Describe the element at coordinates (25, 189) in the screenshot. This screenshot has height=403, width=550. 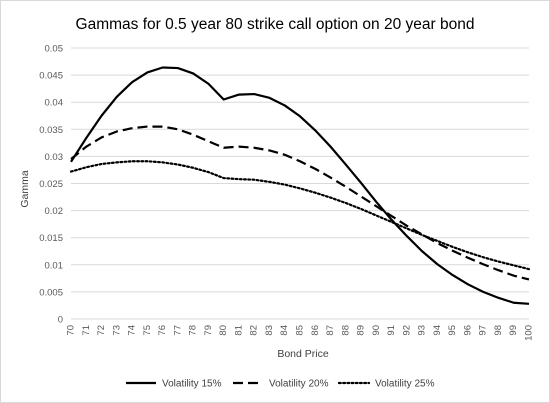
I see `y-axis-title: Gamma` at that location.